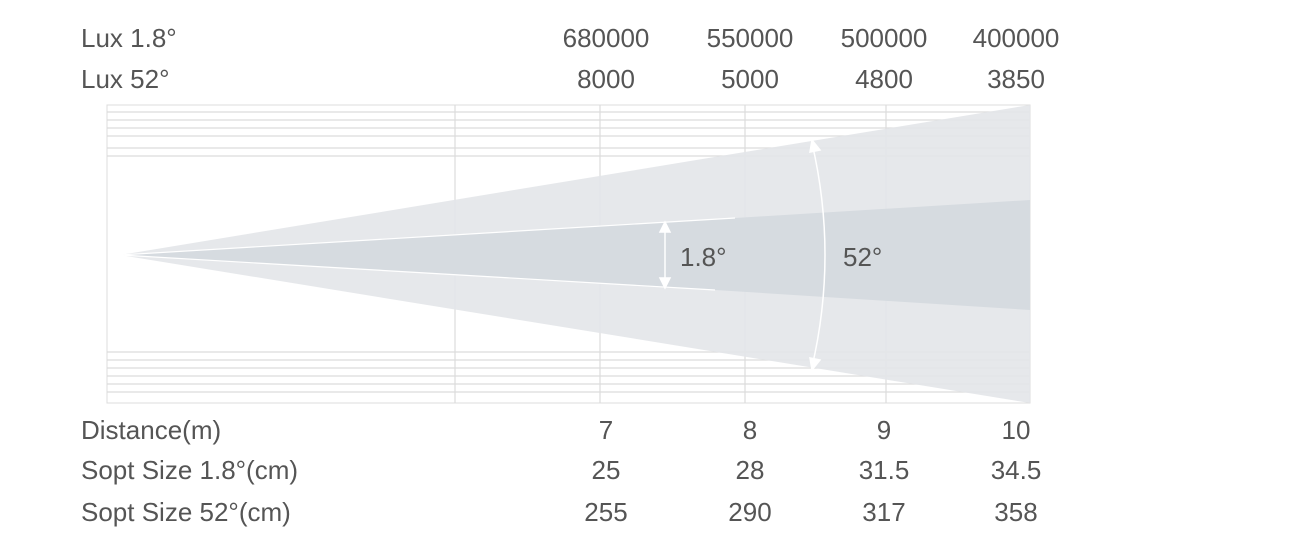 The width and height of the screenshot is (1314, 553). Describe the element at coordinates (750, 470) in the screenshot. I see `row-value: 28` at that location.